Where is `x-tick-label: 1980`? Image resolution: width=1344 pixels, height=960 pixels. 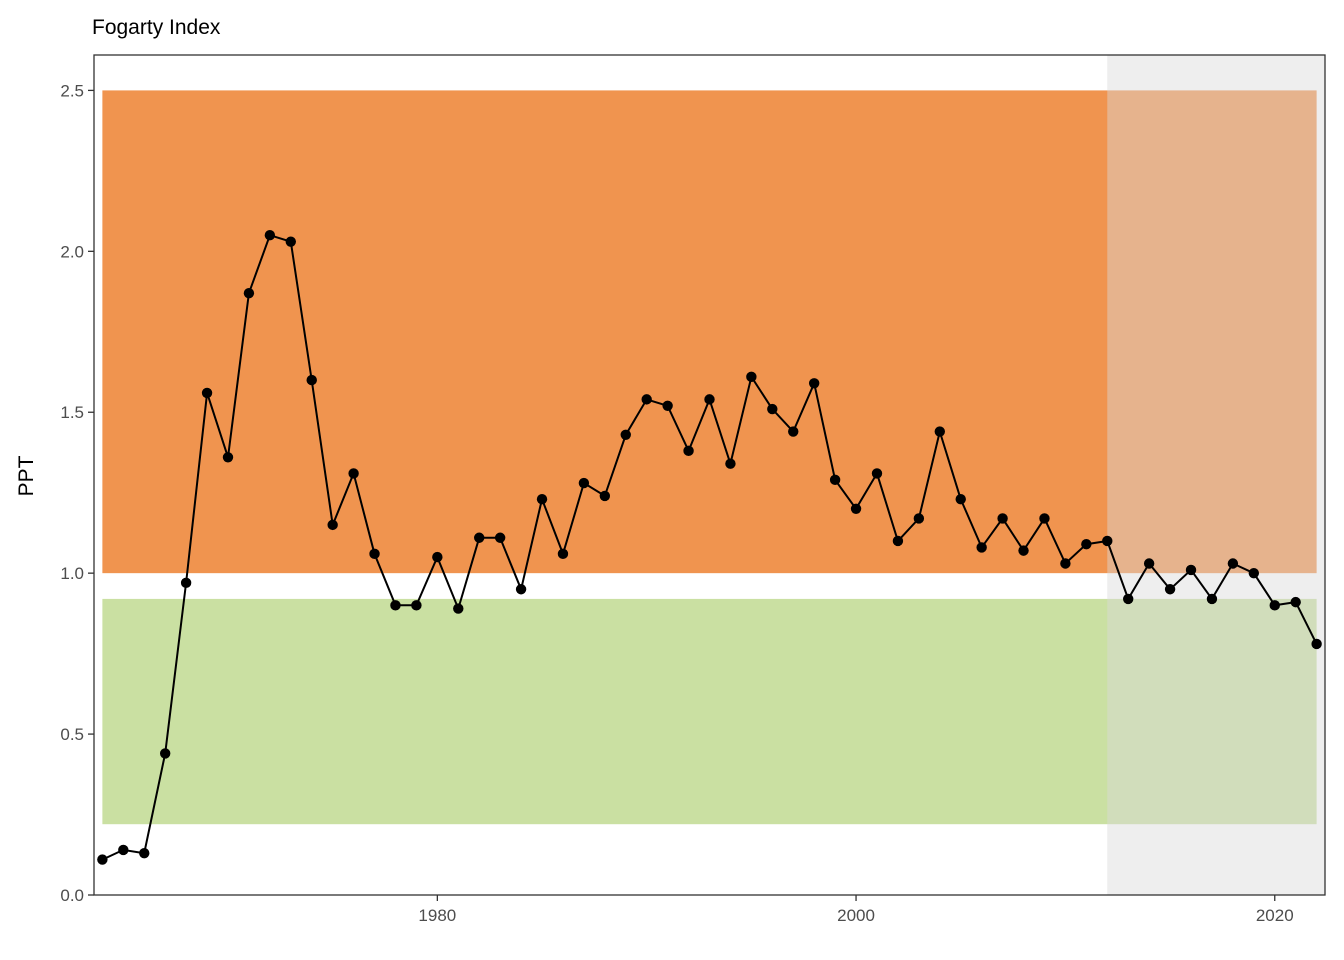 x-tick-label: 1980 is located at coordinates (437, 915).